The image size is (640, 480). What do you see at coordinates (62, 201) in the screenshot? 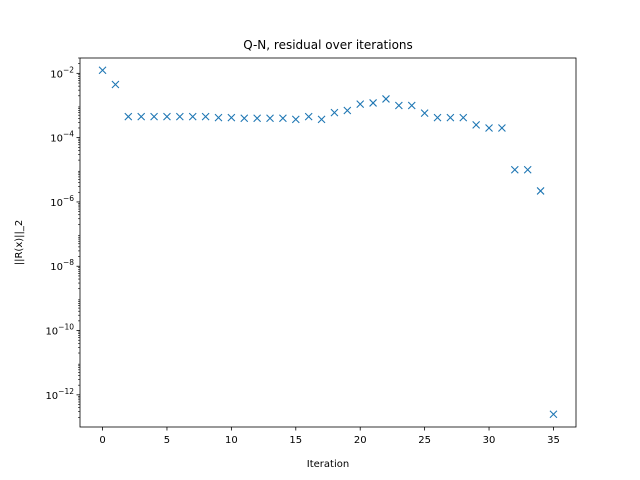
I see `y-tick-label: 10⁻⁶` at bounding box center [62, 201].